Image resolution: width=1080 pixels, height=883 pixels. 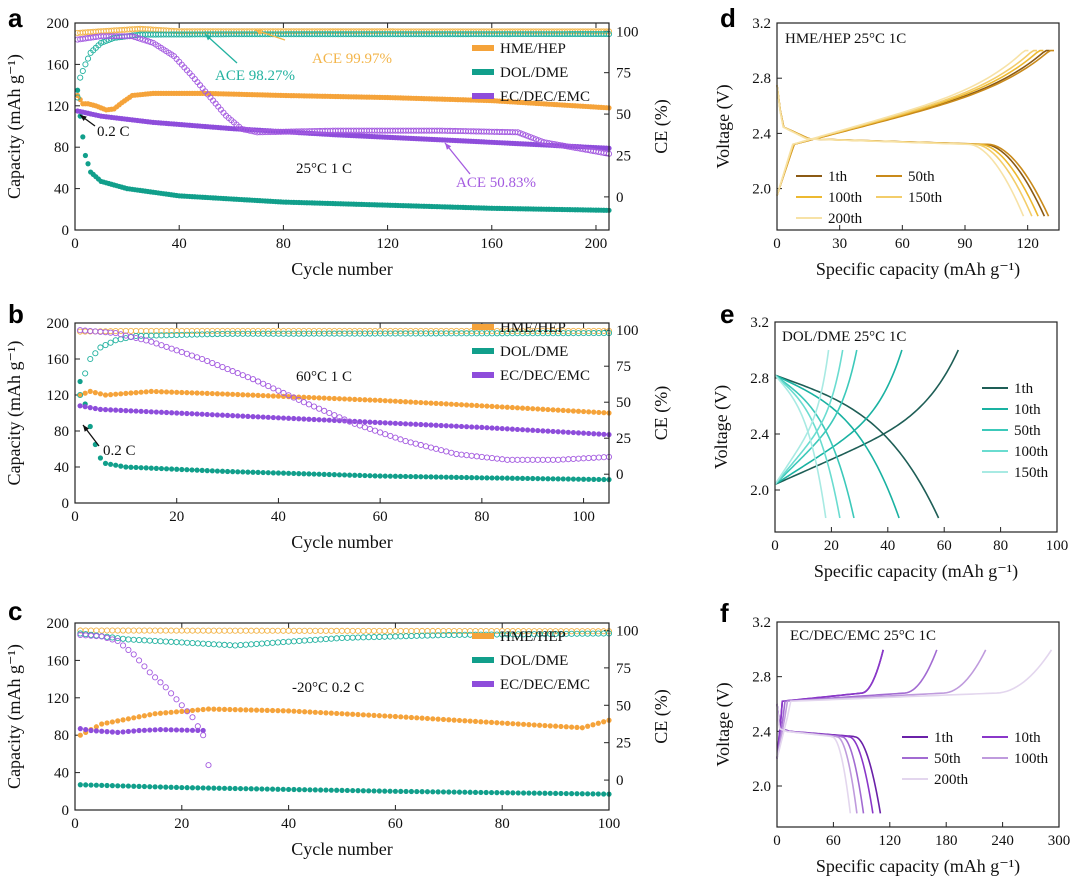 What do you see at coordinates (208, 37) in the screenshot?
I see `arrow-head` at bounding box center [208, 37].